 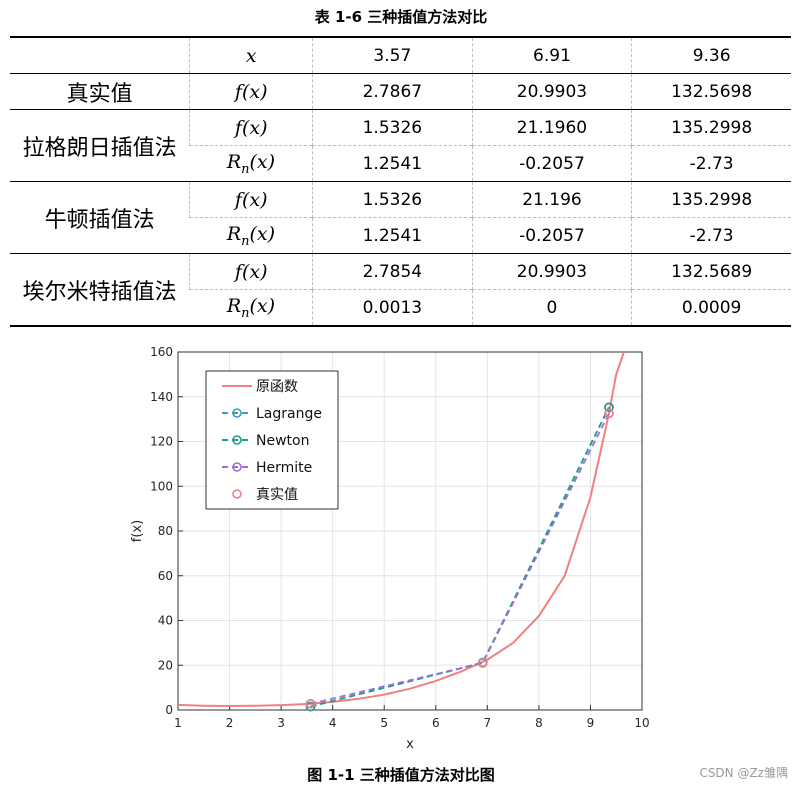 I want to click on method-cell: 牛顿插值法, so click(x=100, y=217).